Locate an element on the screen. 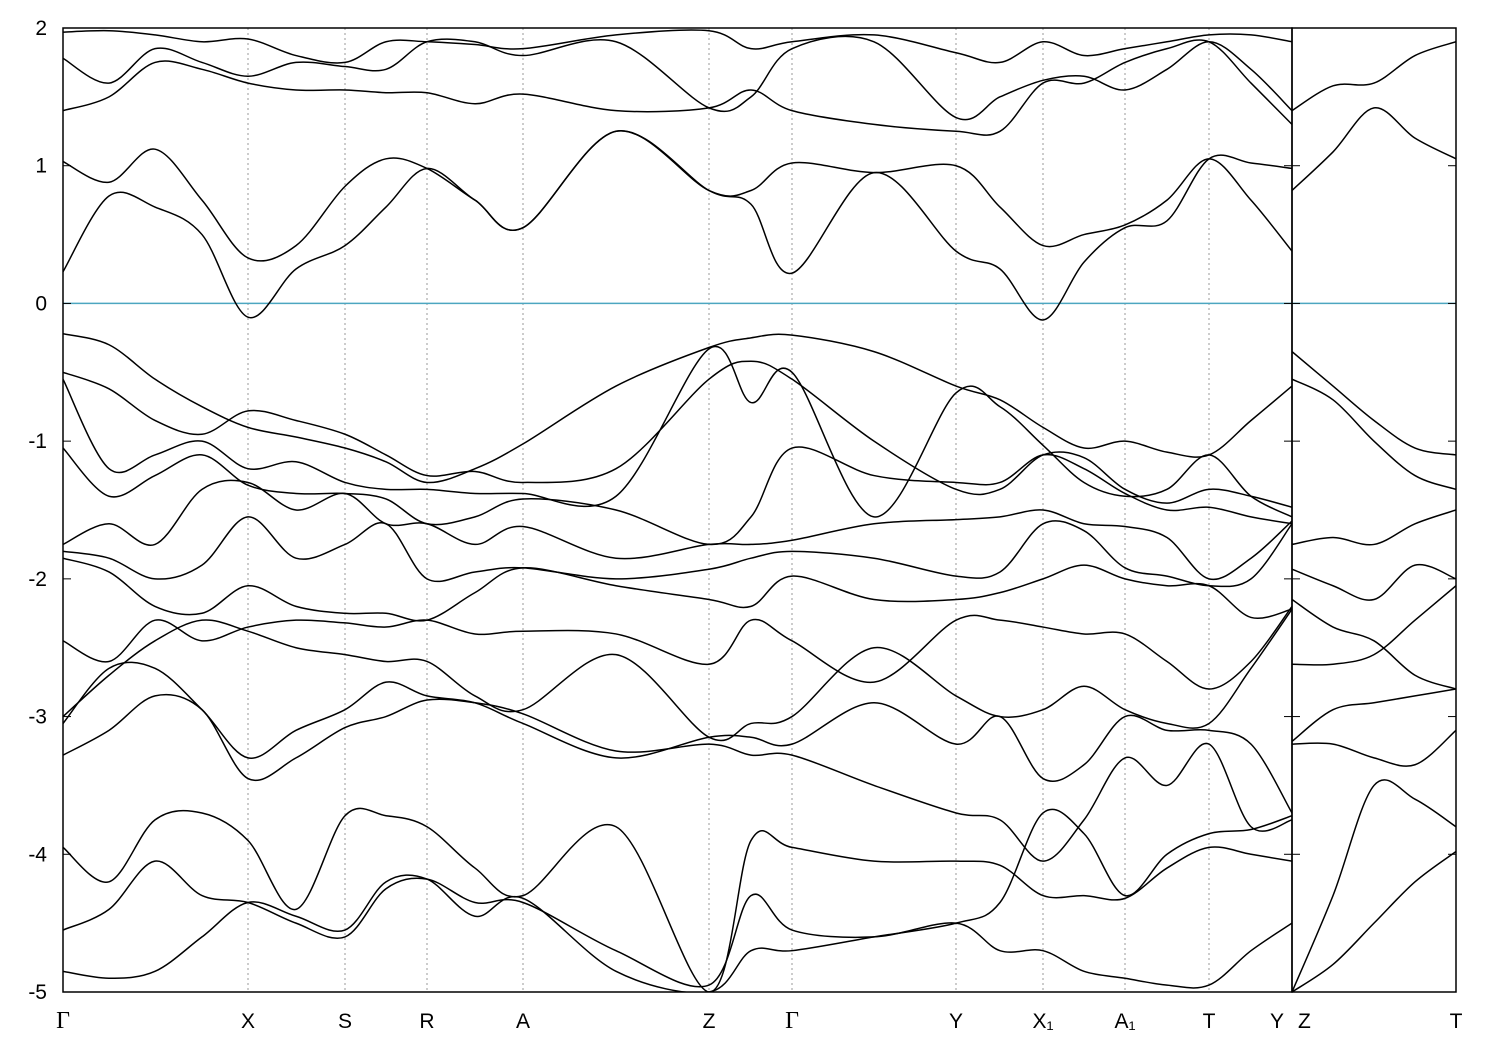 Image resolution: width=1500 pixels, height=1050 pixels. x-tick-label: A₁ is located at coordinates (1124, 1021).